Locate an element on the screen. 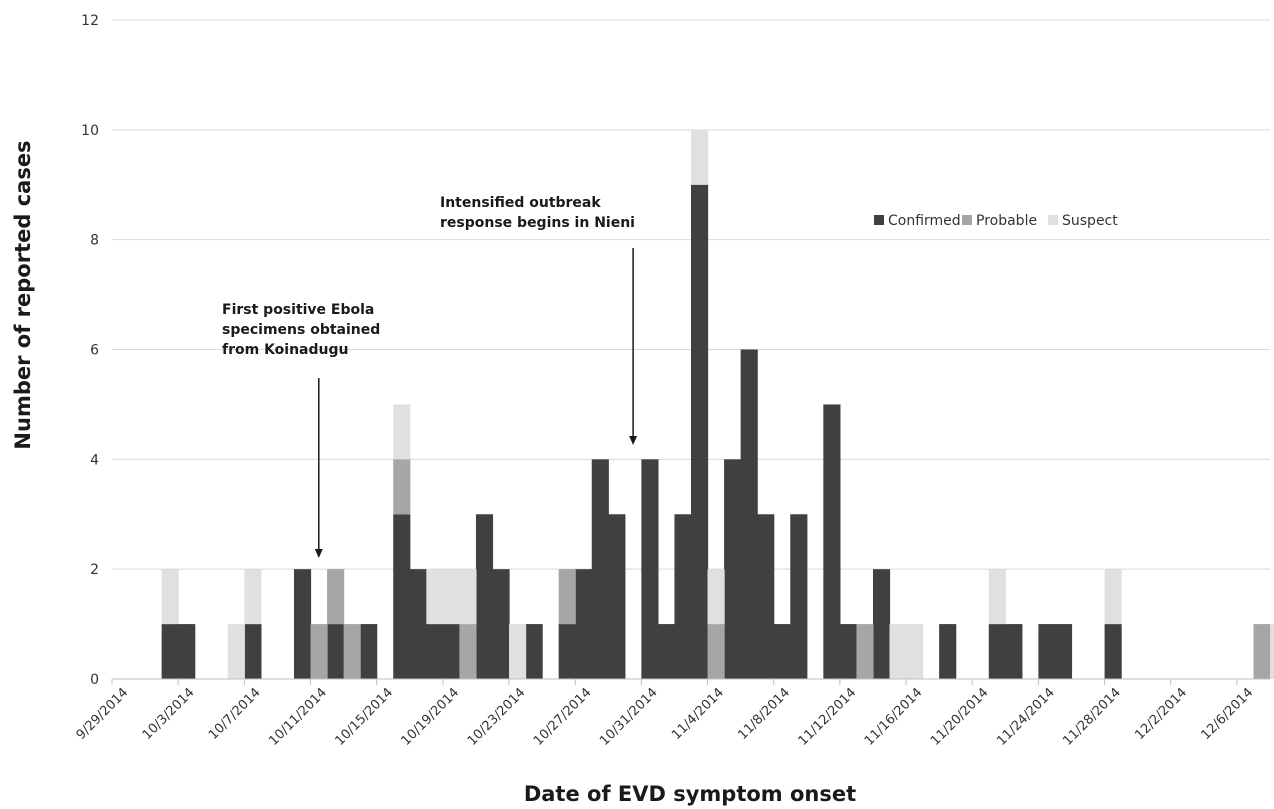 This screenshot has height=809, width=1274. x-tick-label: 12/2/2014 is located at coordinates (1161, 714).